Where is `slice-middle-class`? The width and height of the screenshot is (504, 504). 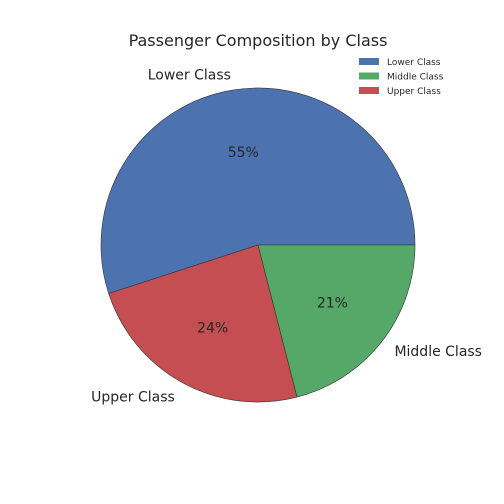 slice-middle-class is located at coordinates (336, 321).